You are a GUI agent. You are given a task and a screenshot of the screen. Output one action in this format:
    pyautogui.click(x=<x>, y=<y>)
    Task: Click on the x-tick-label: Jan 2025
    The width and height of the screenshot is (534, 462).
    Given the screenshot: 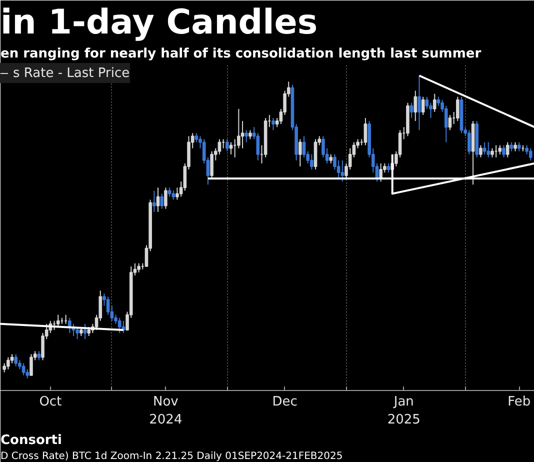 What is the action you would take?
    pyautogui.click(x=403, y=411)
    